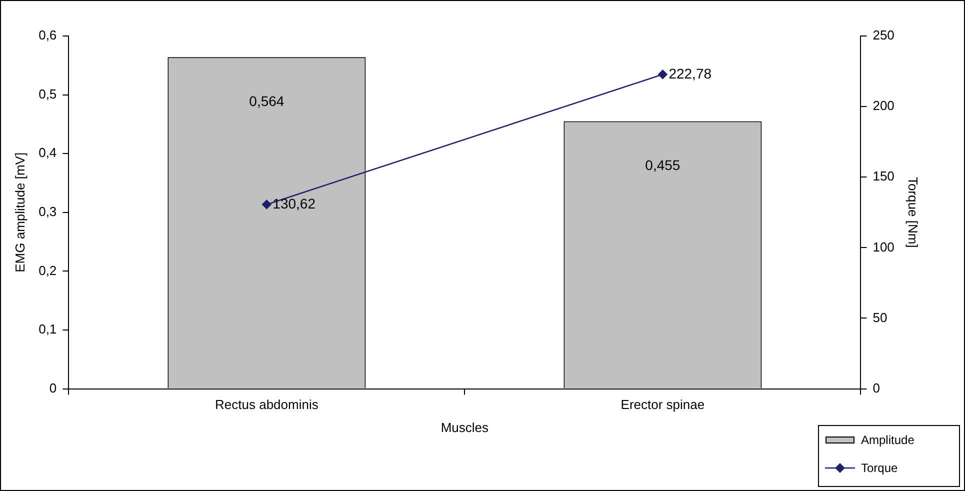 This screenshot has height=491, width=965. Describe the element at coordinates (883, 35) in the screenshot. I see `y2-tick-label: 250` at that location.